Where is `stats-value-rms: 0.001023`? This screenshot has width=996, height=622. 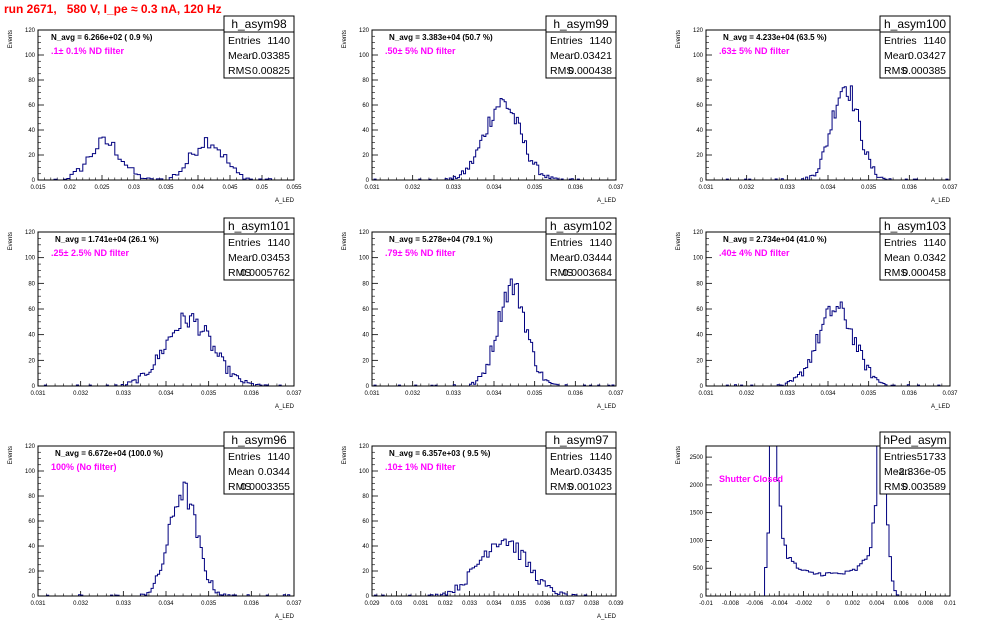 stats-value-rms: 0.001023 is located at coordinates (590, 487).